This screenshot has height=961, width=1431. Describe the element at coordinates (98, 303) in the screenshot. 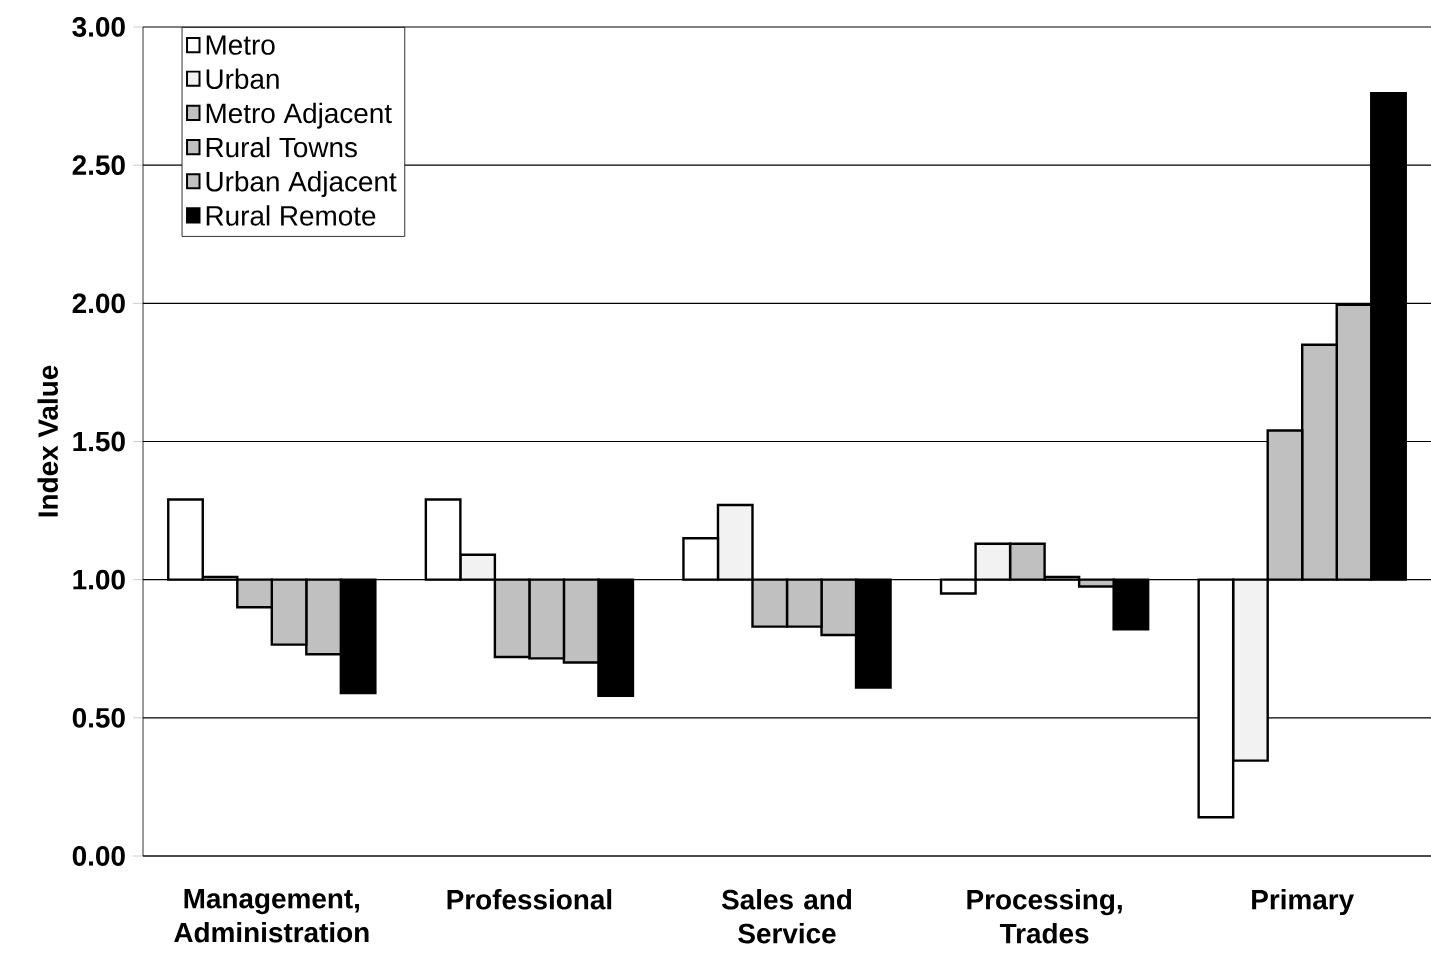

I see `y-tick-label: 2.00` at that location.